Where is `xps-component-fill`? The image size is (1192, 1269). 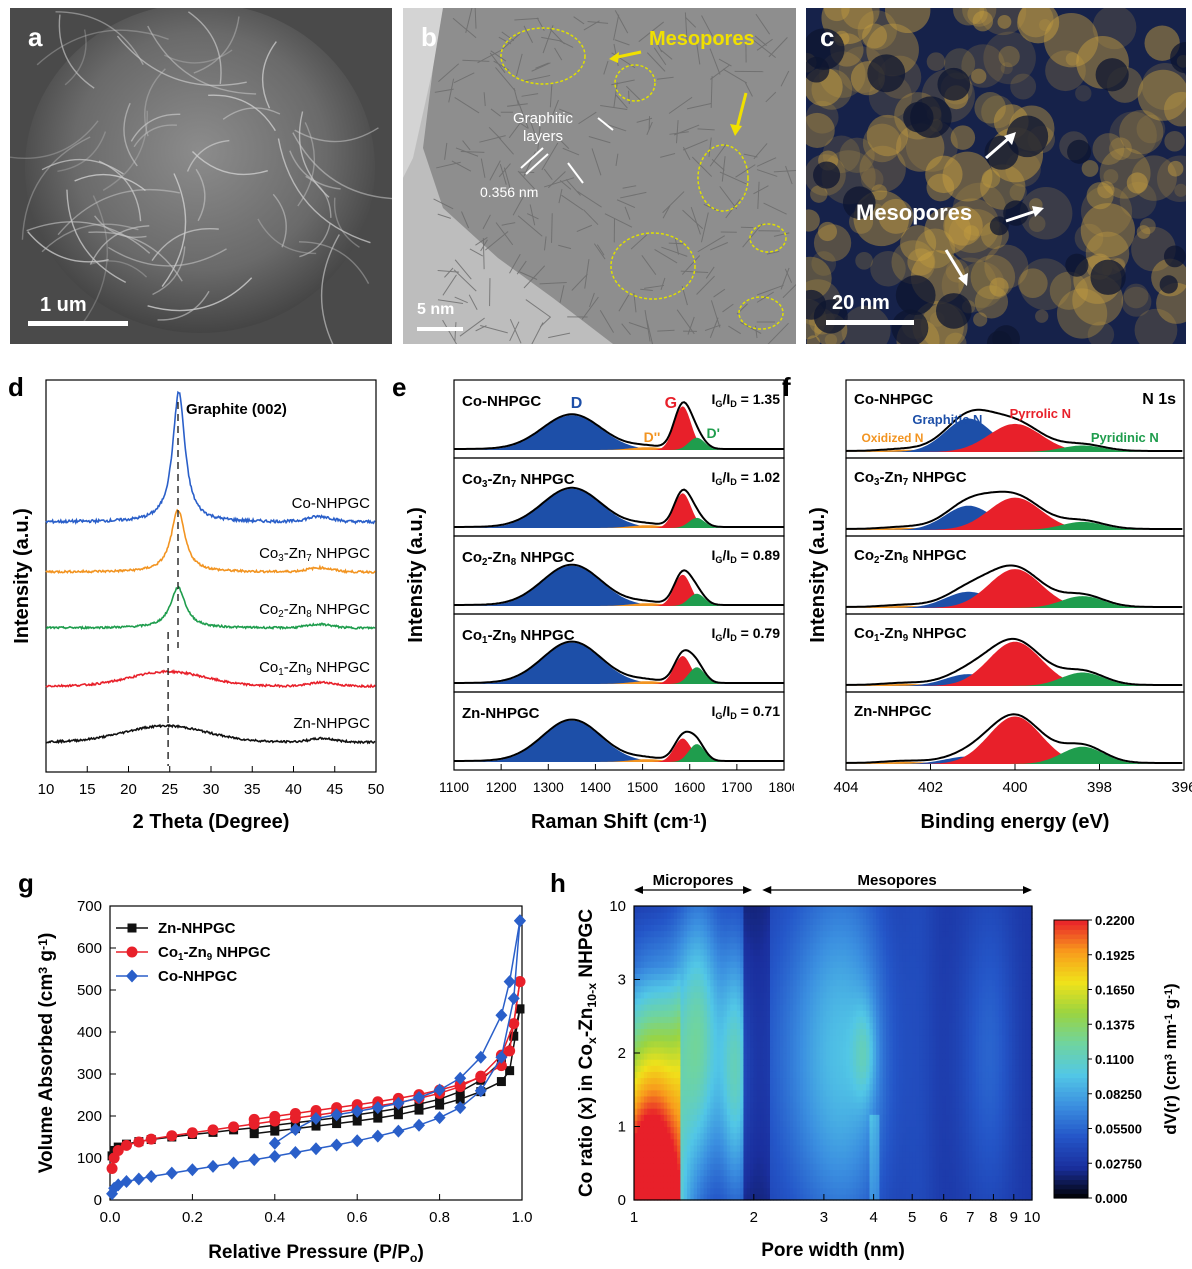
xps-component-fill is located at coordinates (1015, 755).